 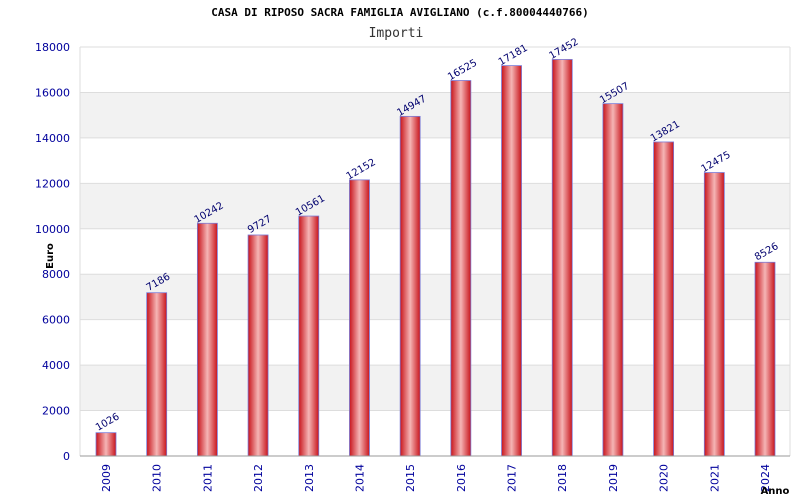 I want to click on x-tick-label-2021: 2021, so click(x=714, y=478).